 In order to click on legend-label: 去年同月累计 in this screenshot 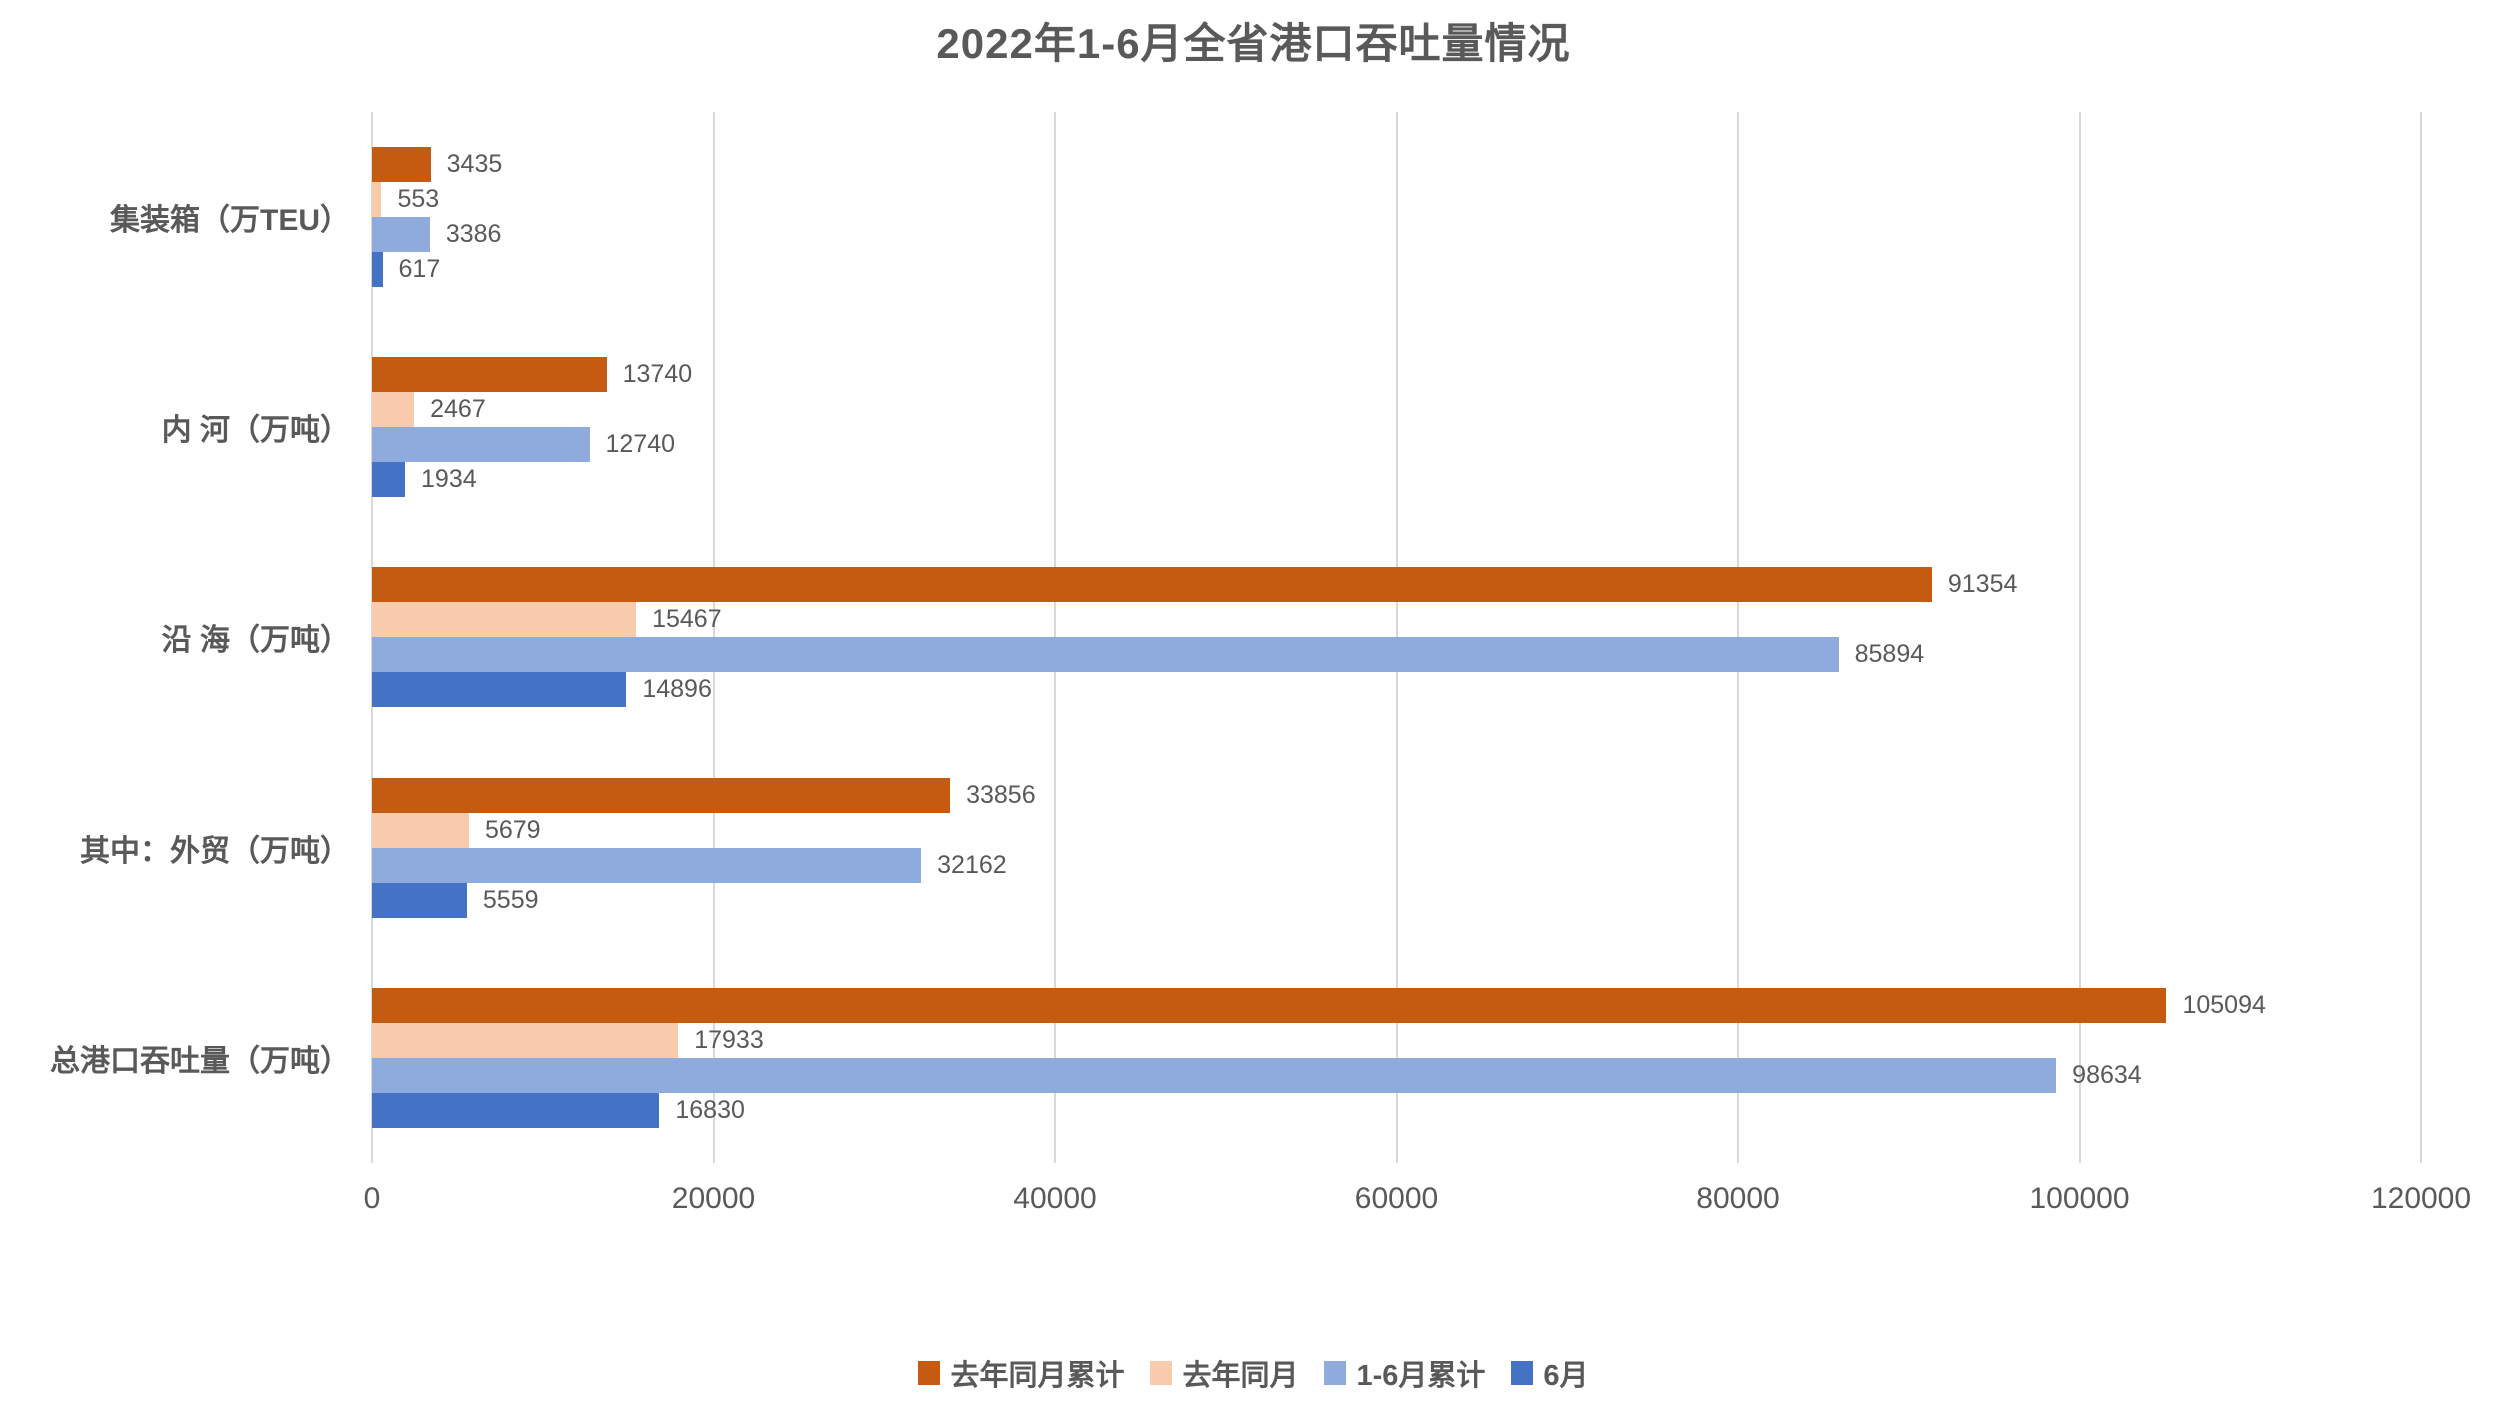, I will do `click(1037, 1376)`.